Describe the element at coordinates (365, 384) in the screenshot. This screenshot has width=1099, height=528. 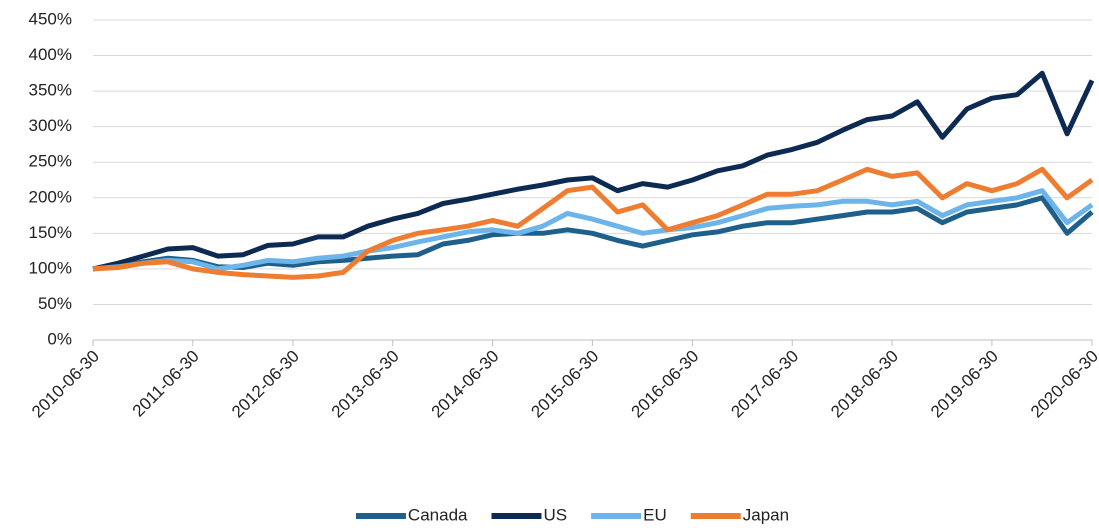
I see `x-tick-label: 2013-06-30` at that location.